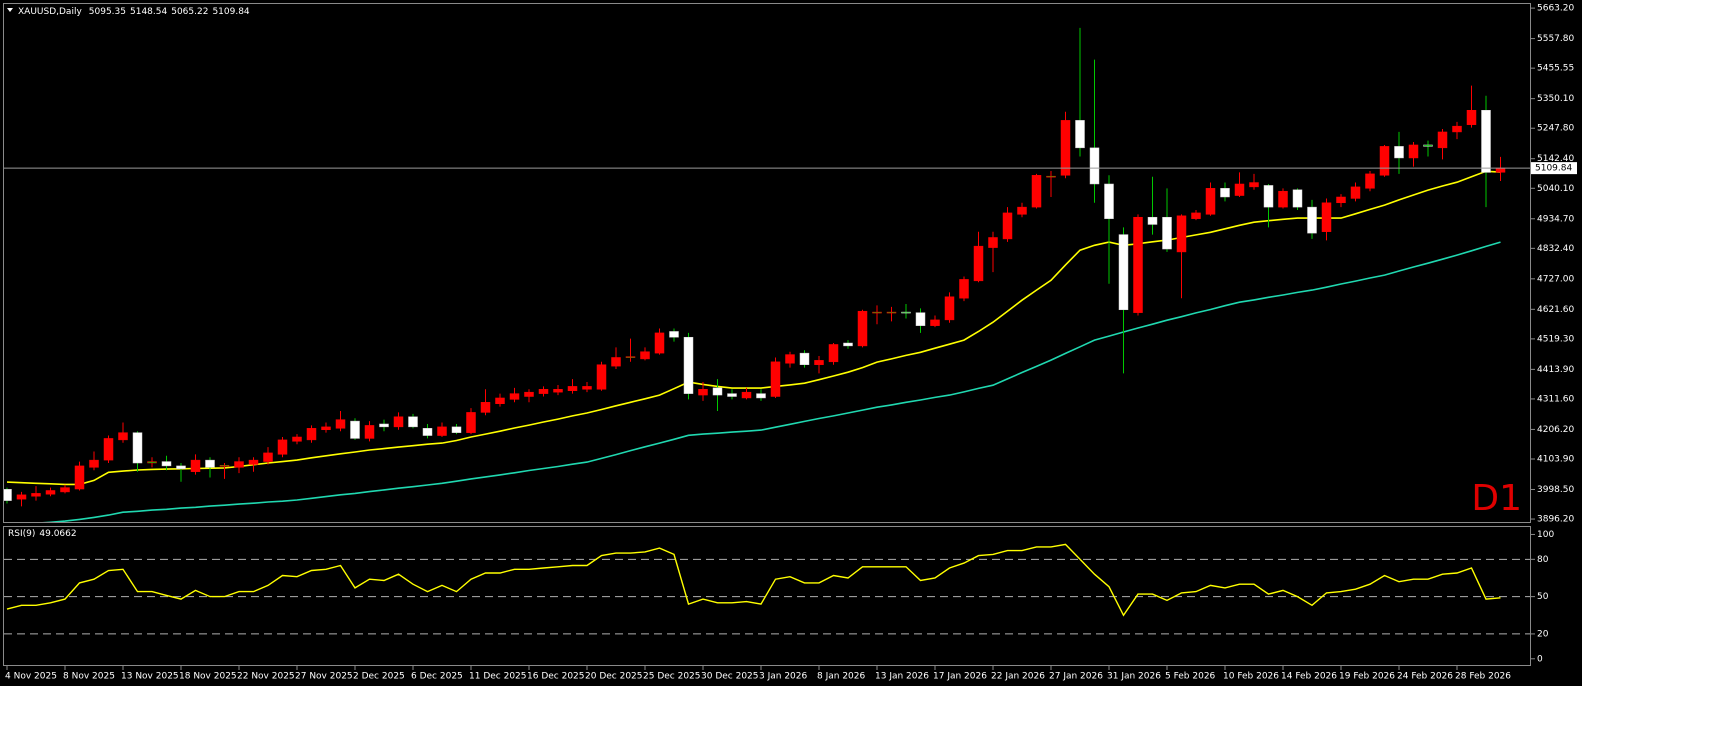  What do you see at coordinates (1076, 677) in the screenshot?
I see `x-tick-label: 27 Jan 2026` at bounding box center [1076, 677].